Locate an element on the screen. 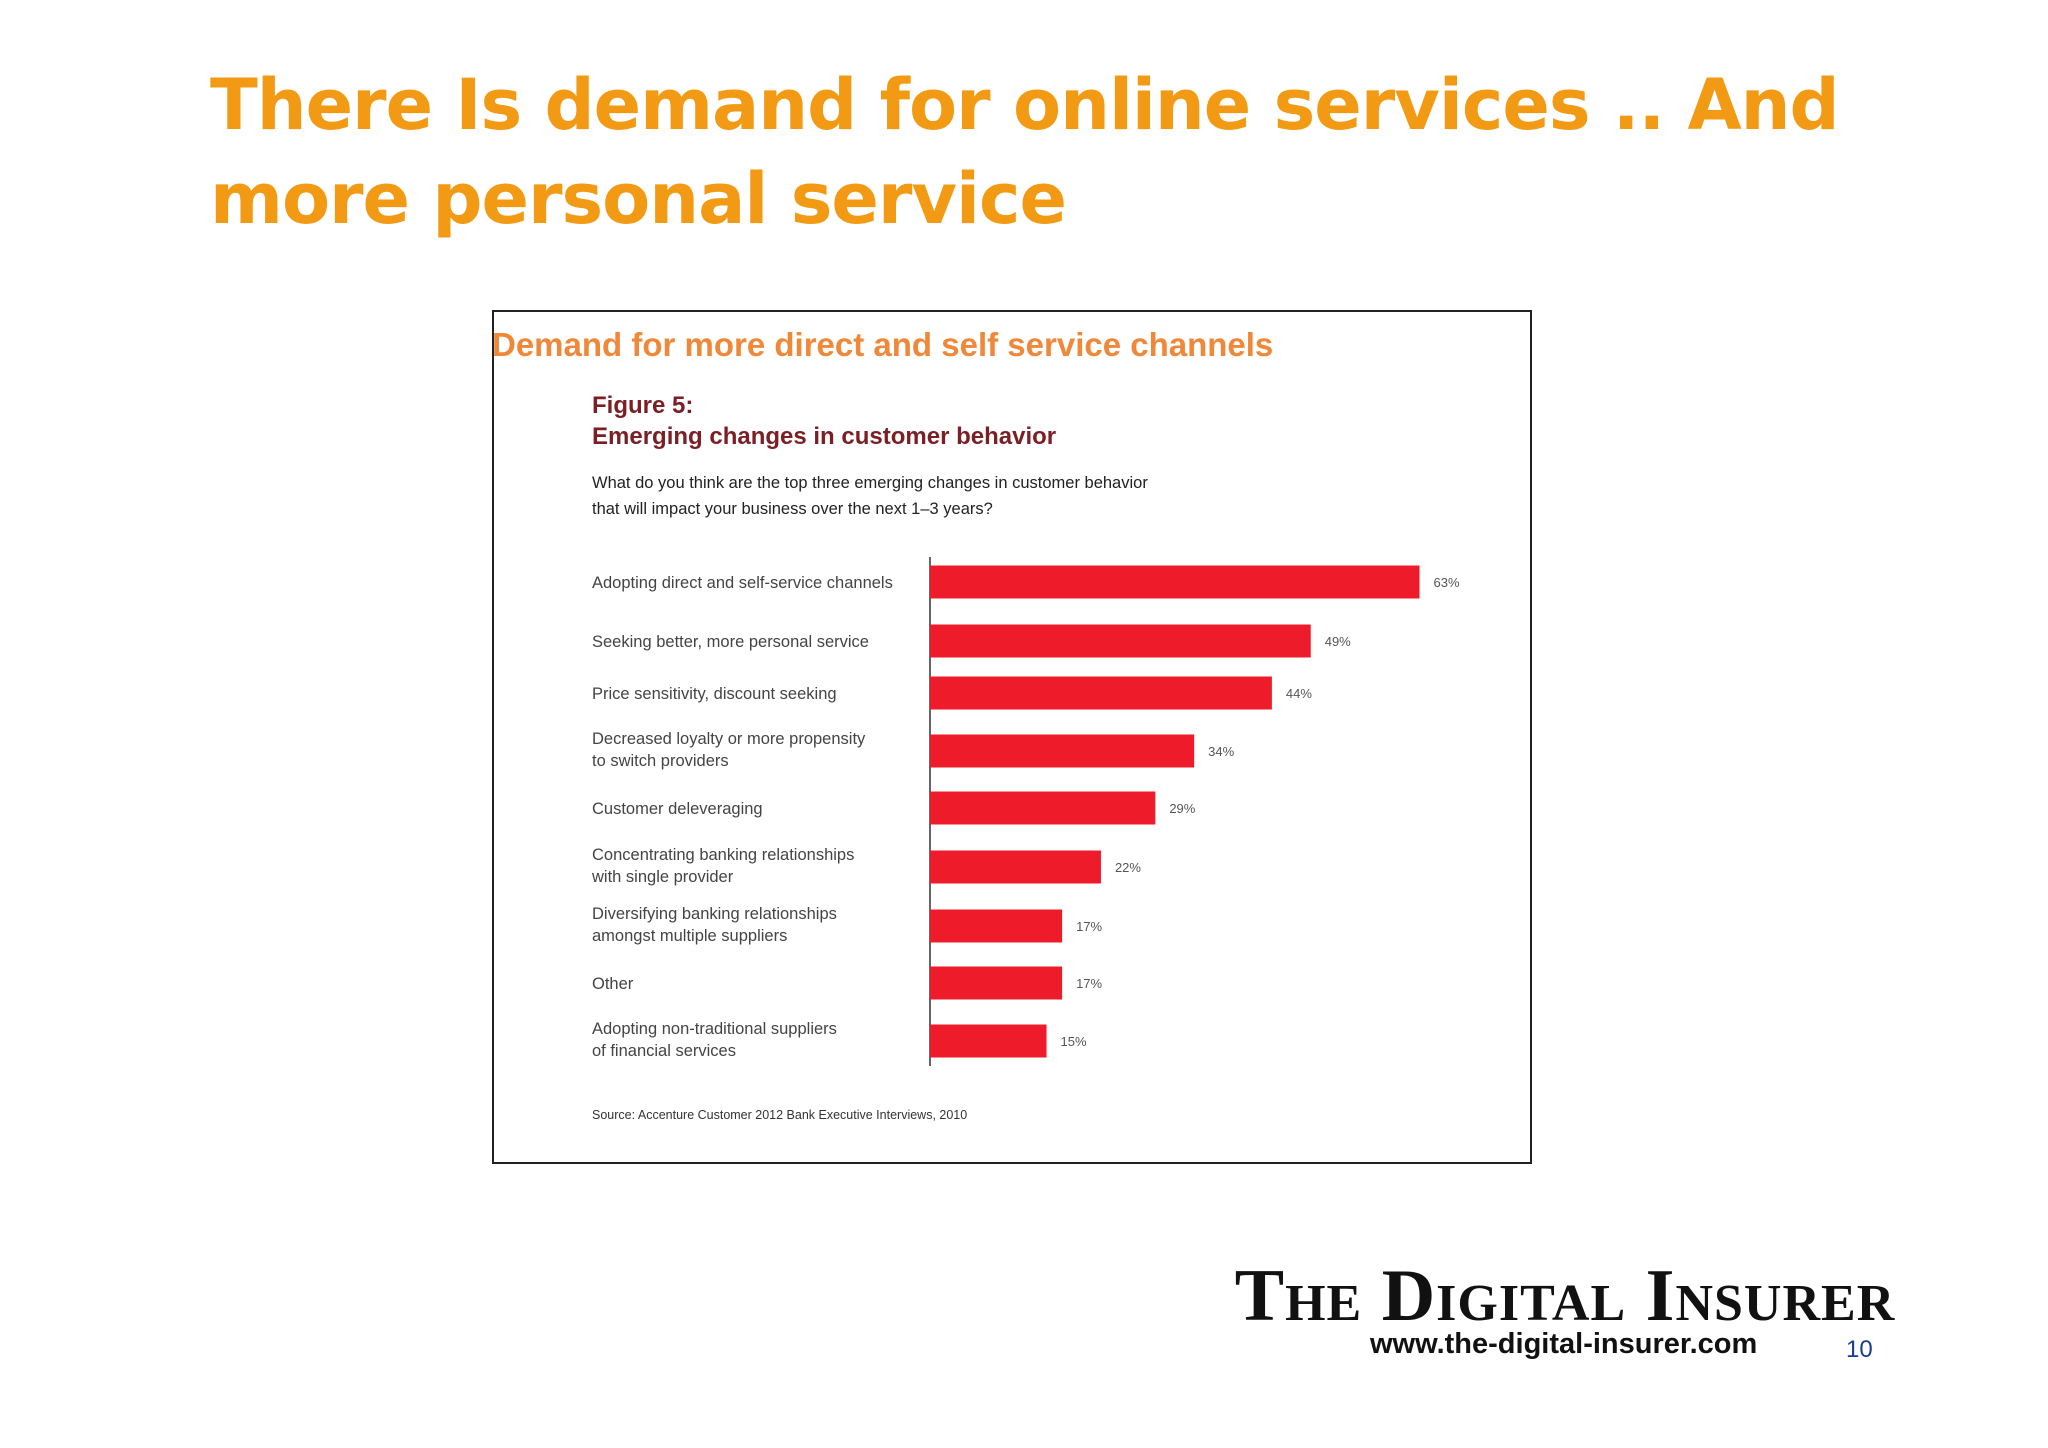 The width and height of the screenshot is (2048, 1448). page-number: 10 is located at coordinates (1859, 1349).